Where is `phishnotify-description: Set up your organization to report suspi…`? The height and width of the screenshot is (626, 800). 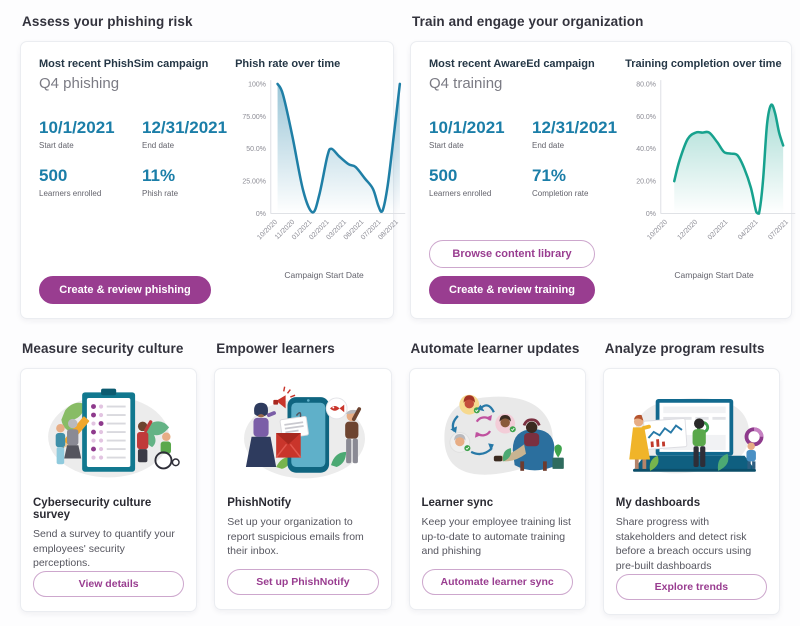 phishnotify-description: Set up your organization to report suspi… is located at coordinates (295, 537).